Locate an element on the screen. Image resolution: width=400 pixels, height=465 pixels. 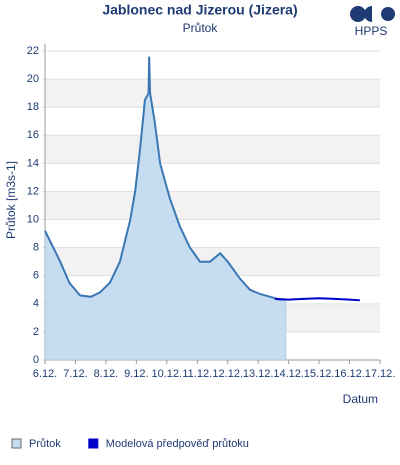
x-tick-label: 15.12. is located at coordinates (319, 374).